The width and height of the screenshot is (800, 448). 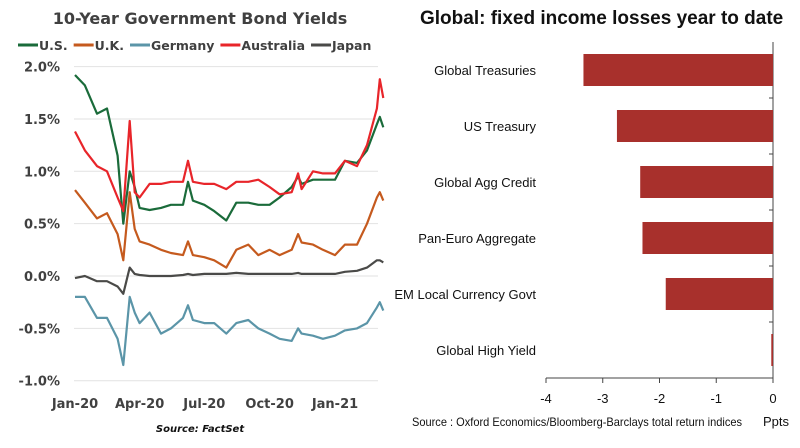 I want to click on legend-label: Japan, so click(x=351, y=45).